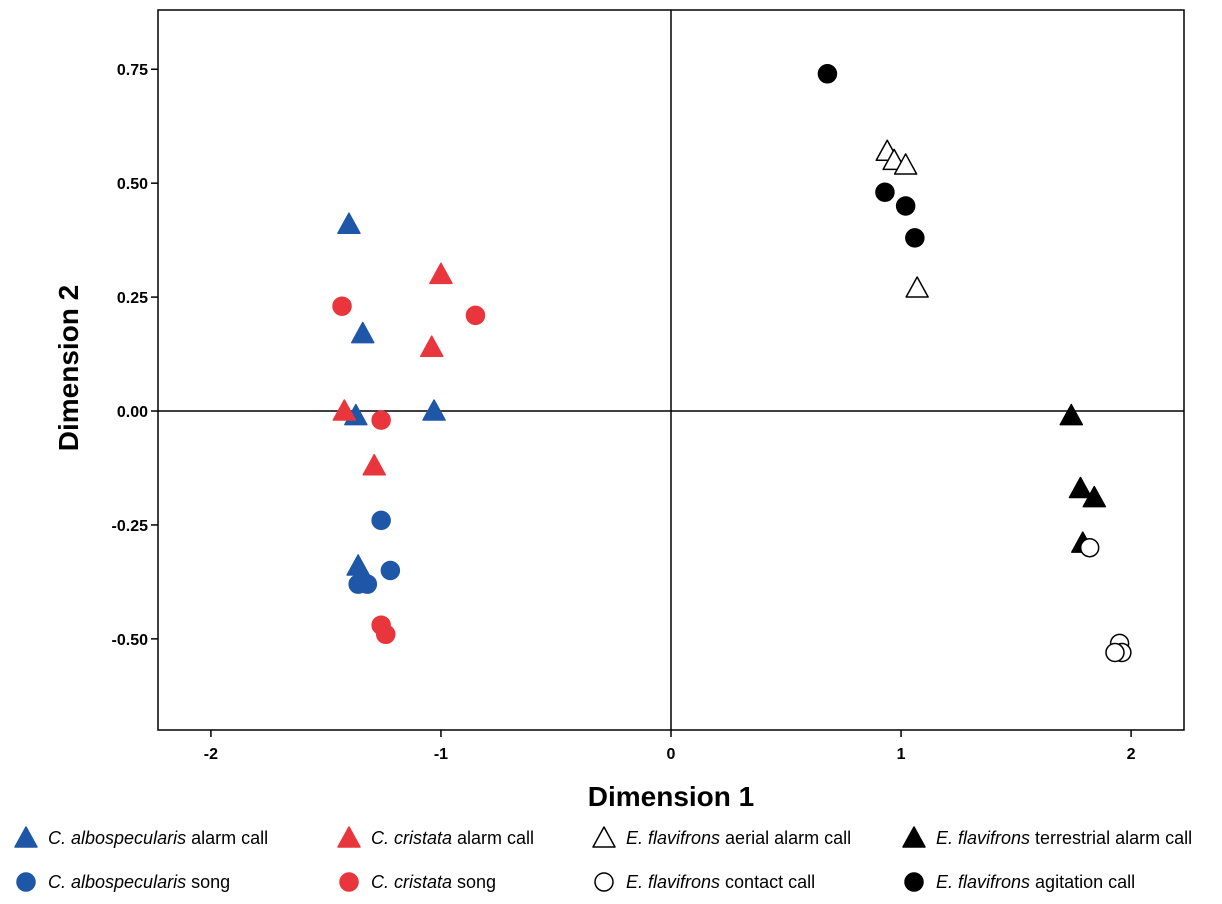  What do you see at coordinates (441, 754) in the screenshot?
I see `x-tick-label: -1` at bounding box center [441, 754].